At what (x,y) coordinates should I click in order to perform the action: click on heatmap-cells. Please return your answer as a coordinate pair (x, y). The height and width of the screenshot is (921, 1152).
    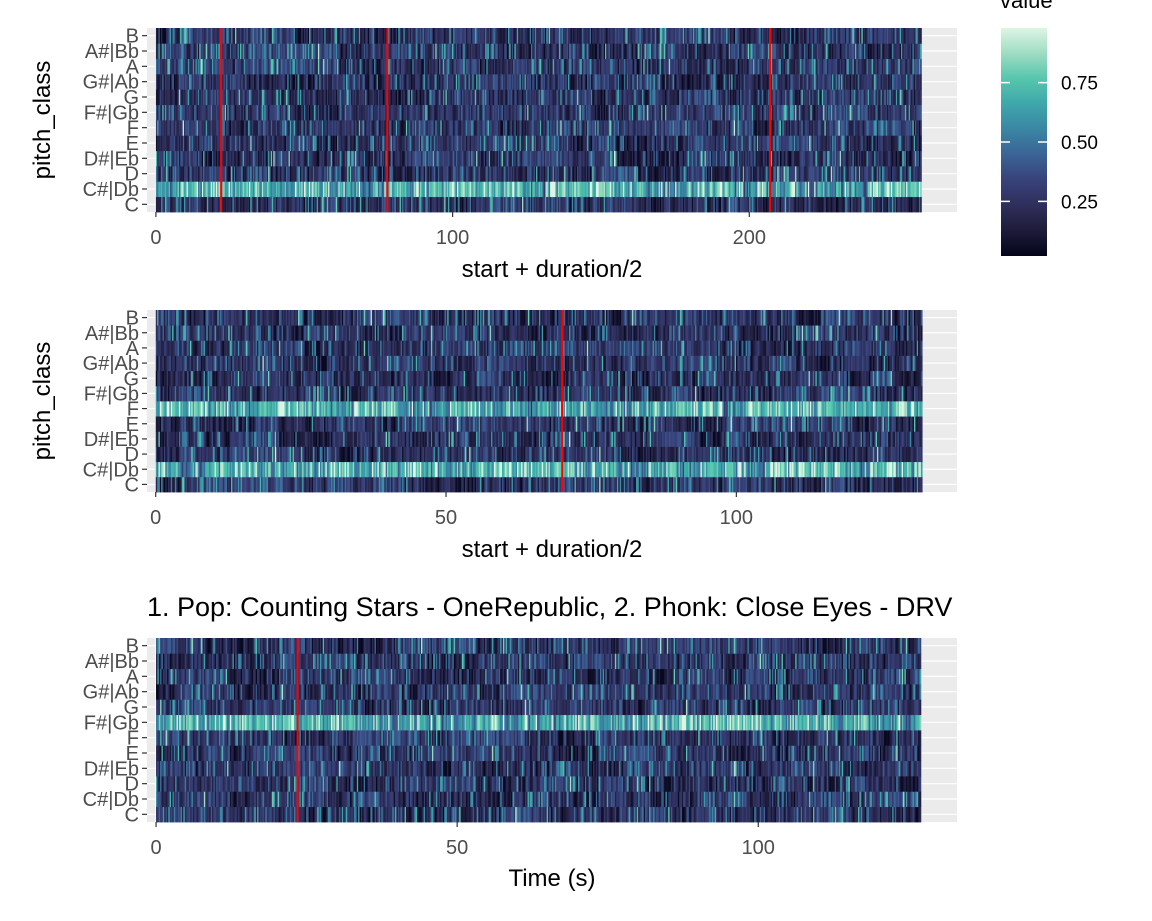
    Looking at the image, I should click on (539, 120).